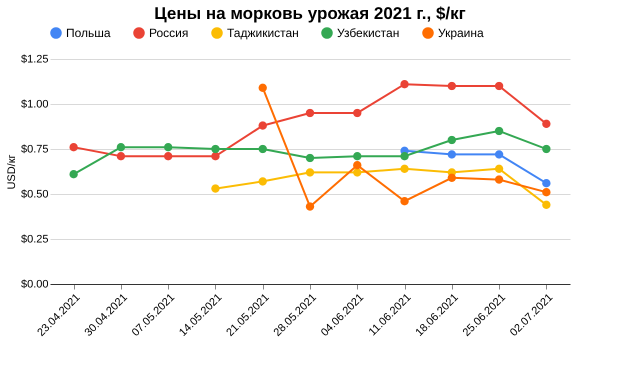 This screenshot has height=371, width=624. Describe the element at coordinates (34, 104) in the screenshot. I see `y-tick-label: $1.00` at that location.